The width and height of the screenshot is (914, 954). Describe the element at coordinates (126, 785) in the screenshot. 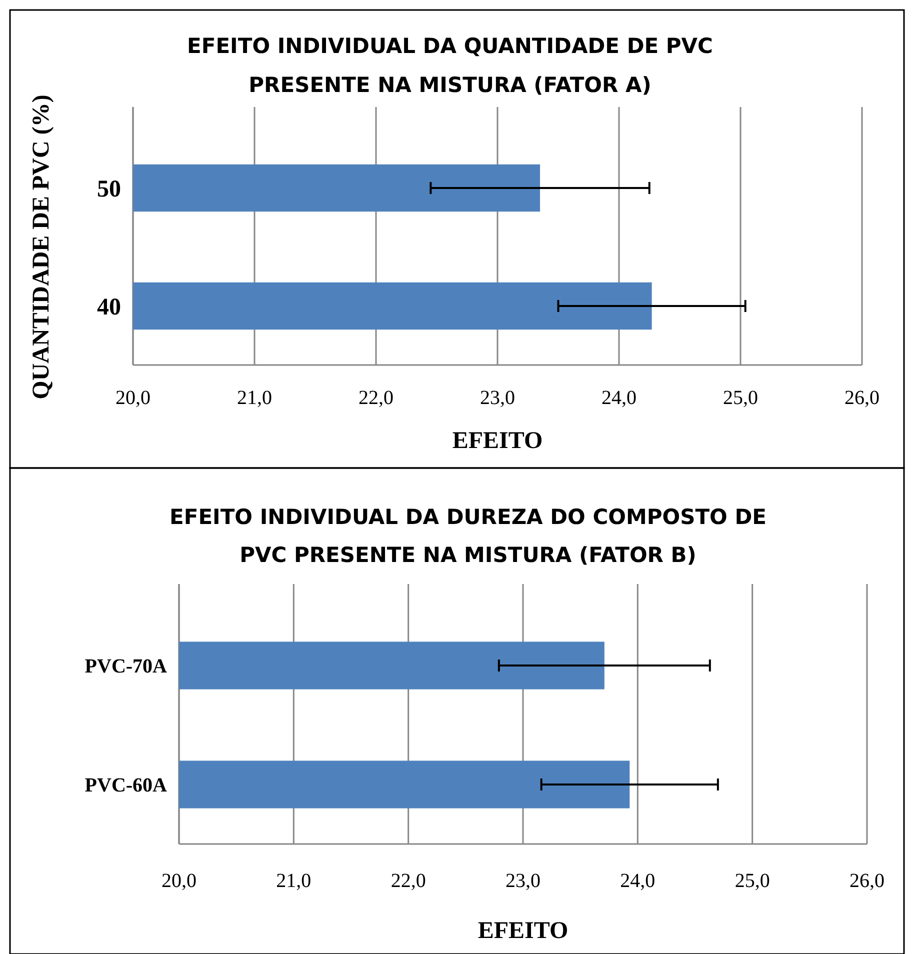

I see `y-tick-label: PVC-60A` at that location.